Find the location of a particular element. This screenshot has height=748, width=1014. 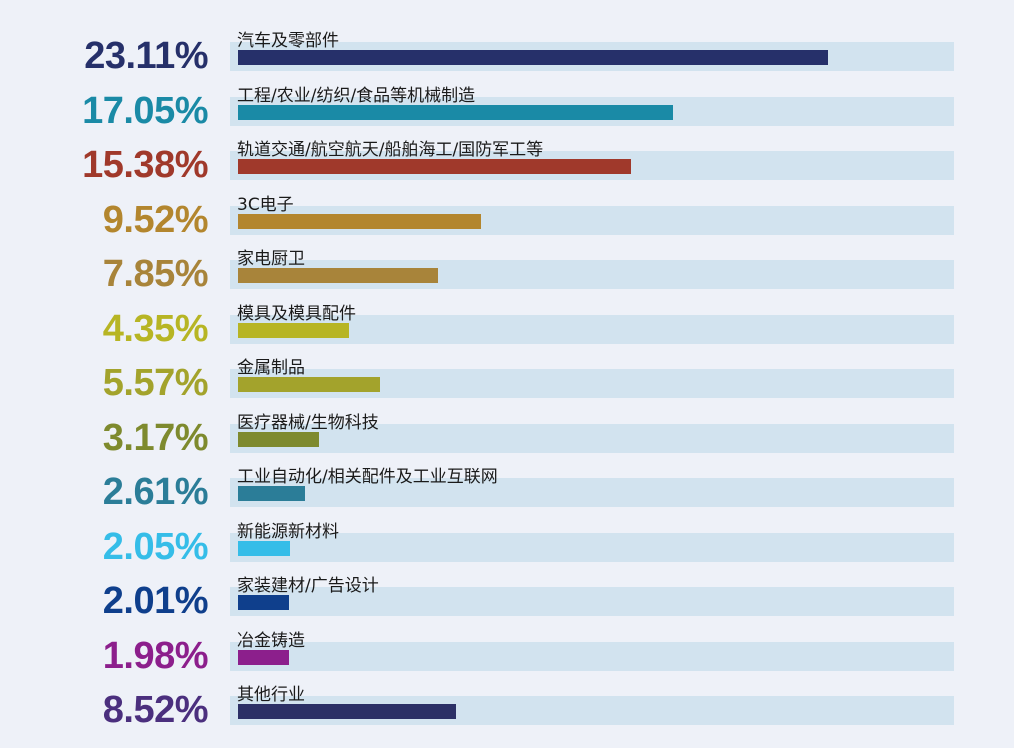

bar-row: 23.11% 汽车及零部件 is located at coordinates (507, 58).